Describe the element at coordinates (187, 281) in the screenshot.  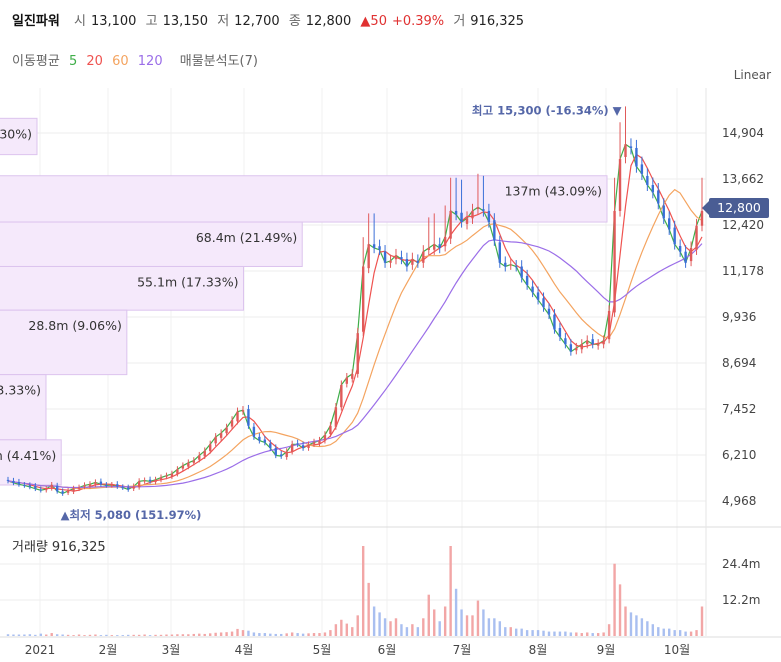
I see `volume-profile-label: 55.1m (17.33%)` at that location.